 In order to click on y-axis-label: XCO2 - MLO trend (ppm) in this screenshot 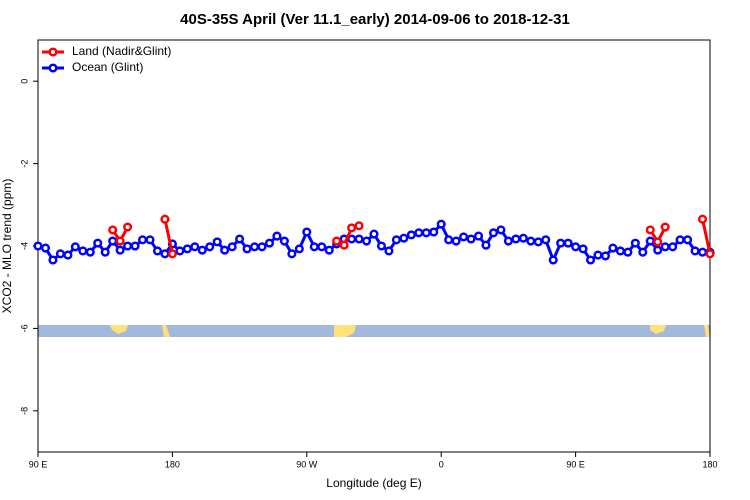, I will do `click(7, 246)`.